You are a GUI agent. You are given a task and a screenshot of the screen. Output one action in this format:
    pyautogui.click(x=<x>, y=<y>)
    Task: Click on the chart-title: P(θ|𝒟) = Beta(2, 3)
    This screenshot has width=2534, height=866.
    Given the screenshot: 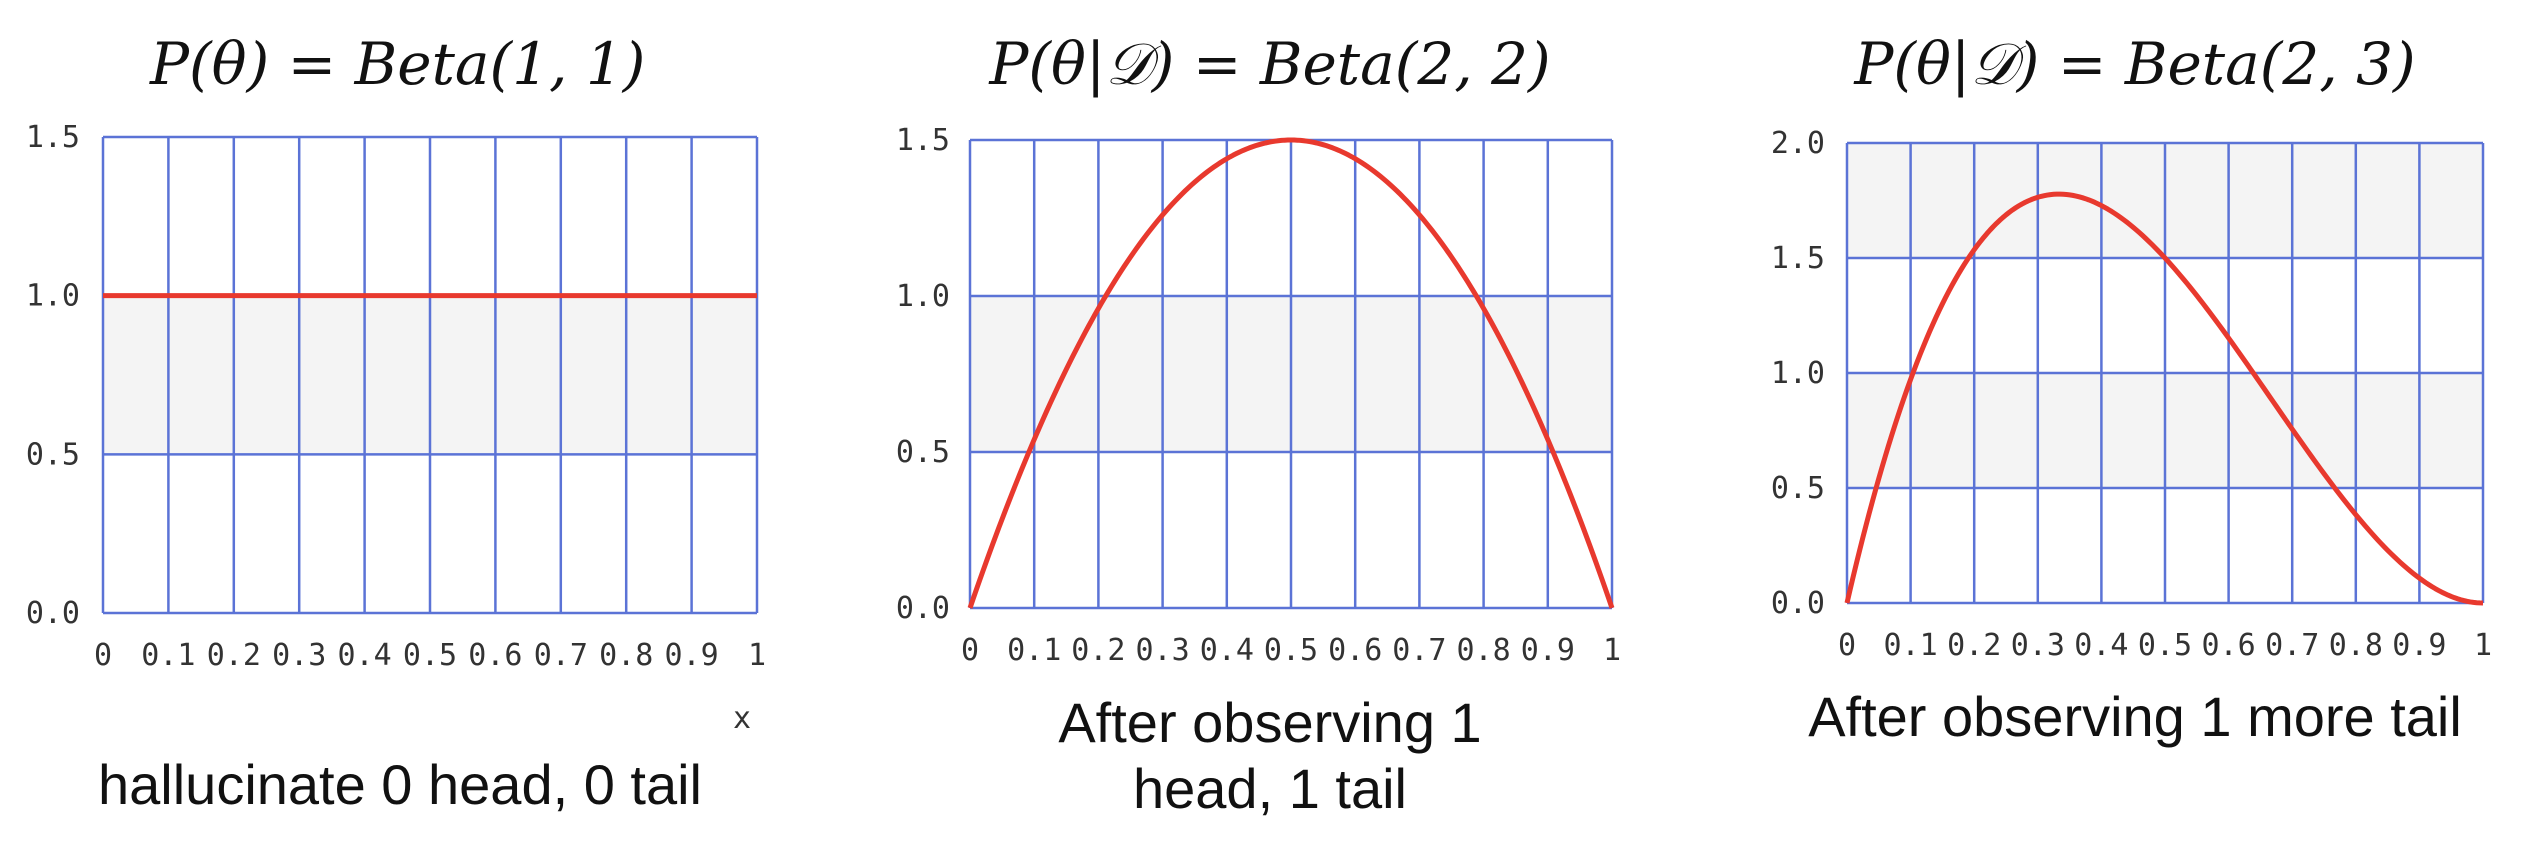 What is the action you would take?
    pyautogui.click(x=2135, y=64)
    